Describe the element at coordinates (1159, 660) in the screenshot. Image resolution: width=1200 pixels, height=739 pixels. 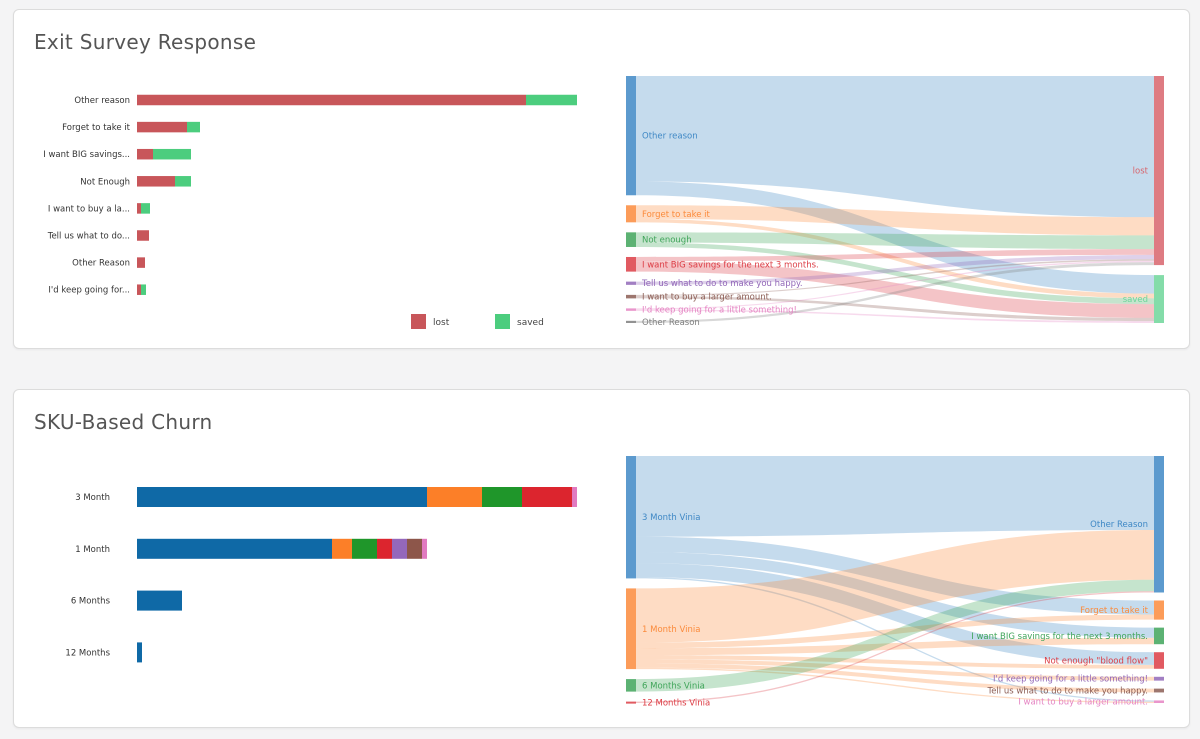
I see `sku-sankey-target-node-not-enough-blood-flow` at that location.